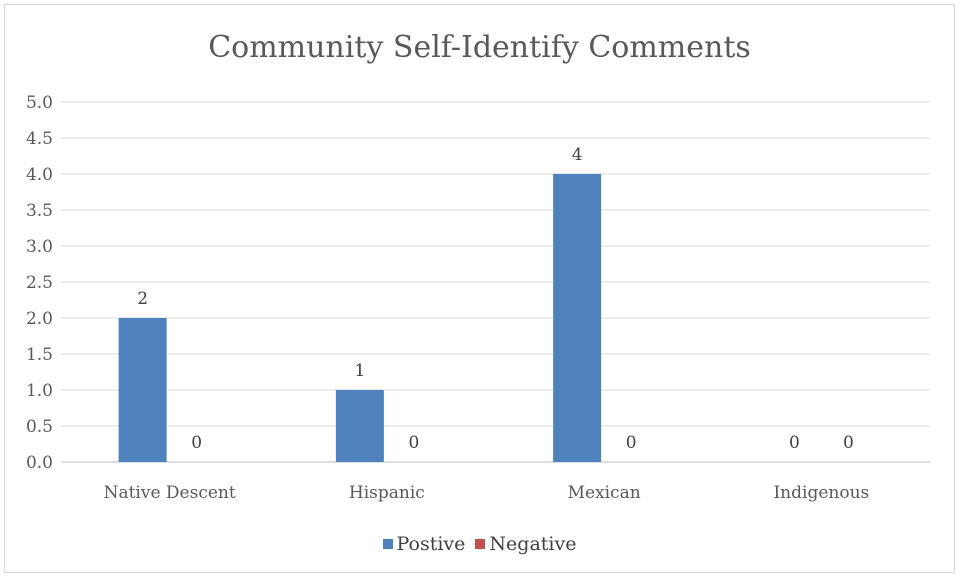  I want to click on category-label: Native Descent, so click(170, 493).